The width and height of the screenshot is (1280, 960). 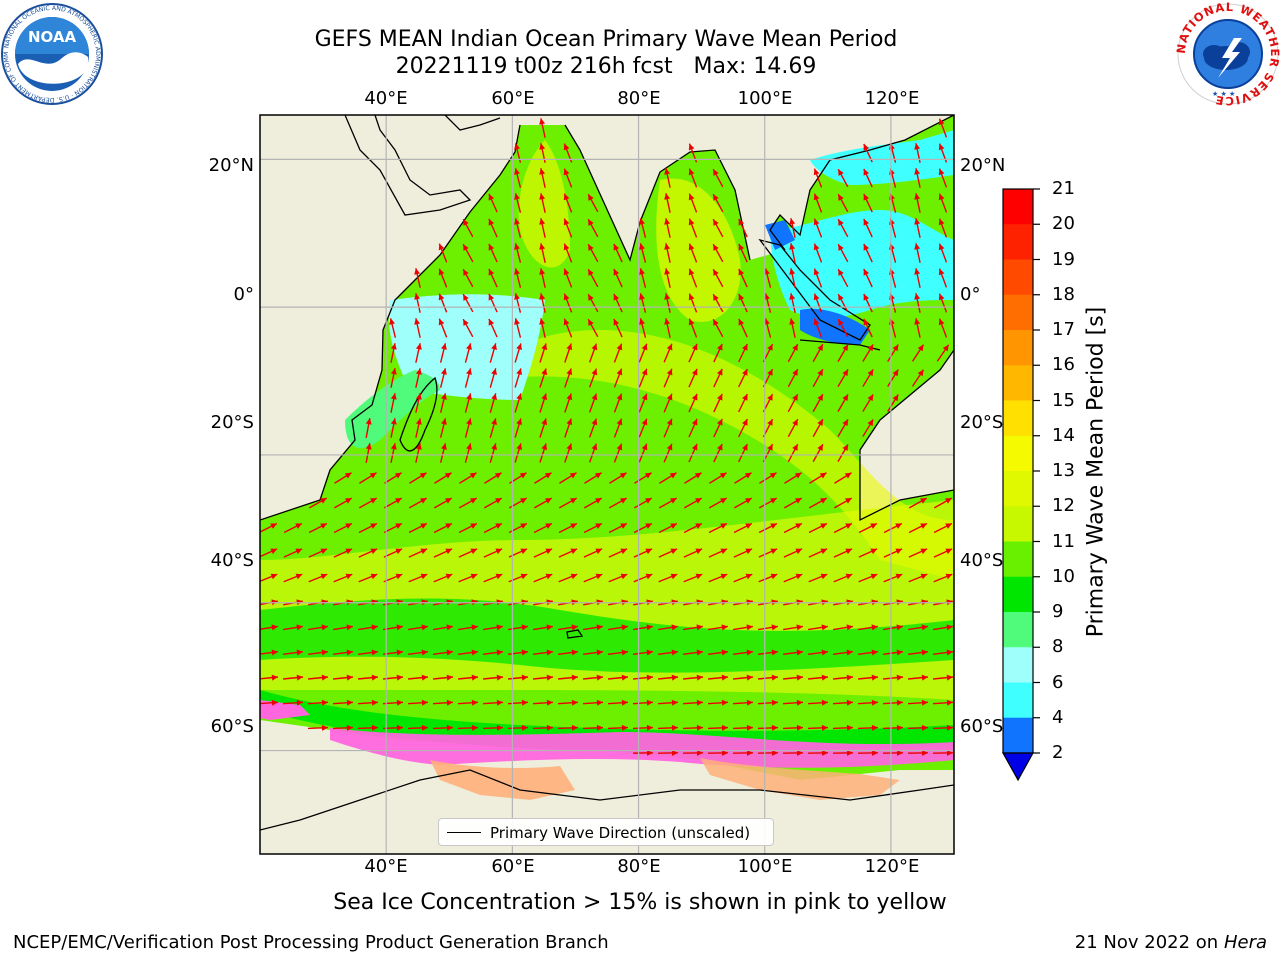 I want to click on lat-tick-right-40s: 40°S, so click(x=982, y=560).